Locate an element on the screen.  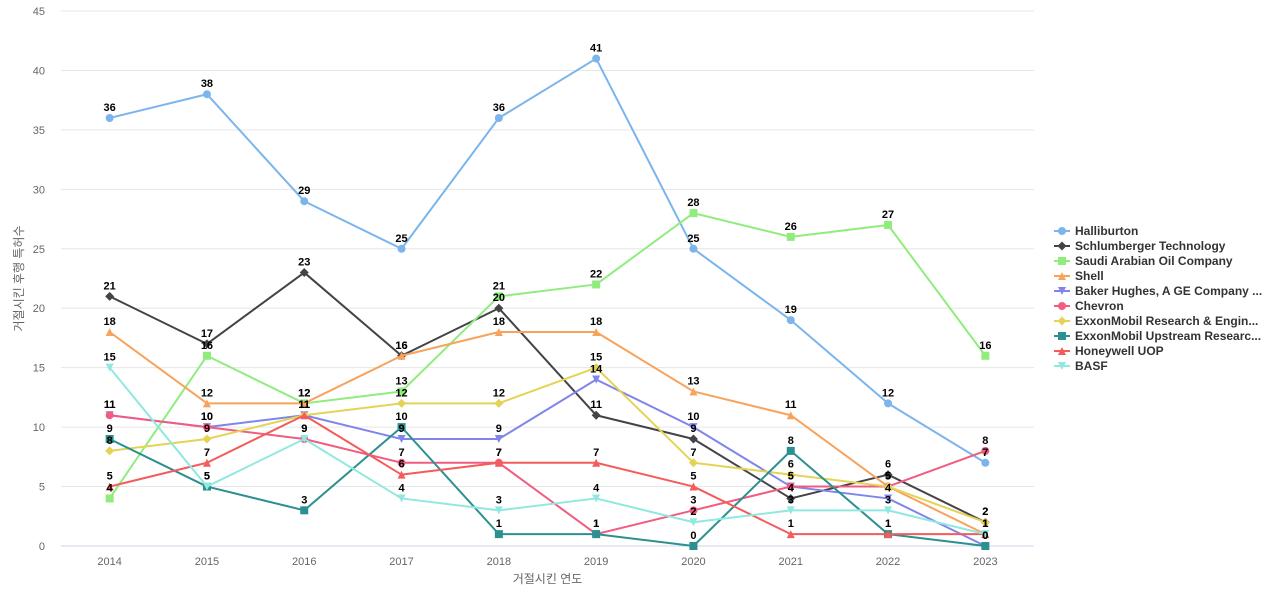
legend-item: Saudi Arabian Oil Company is located at coordinates (1143, 261).